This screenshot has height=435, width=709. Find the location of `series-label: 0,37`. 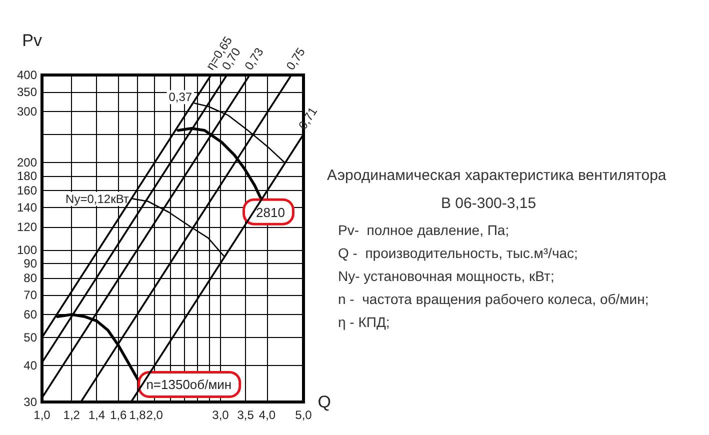

series-label: 0,37 is located at coordinates (180, 97).